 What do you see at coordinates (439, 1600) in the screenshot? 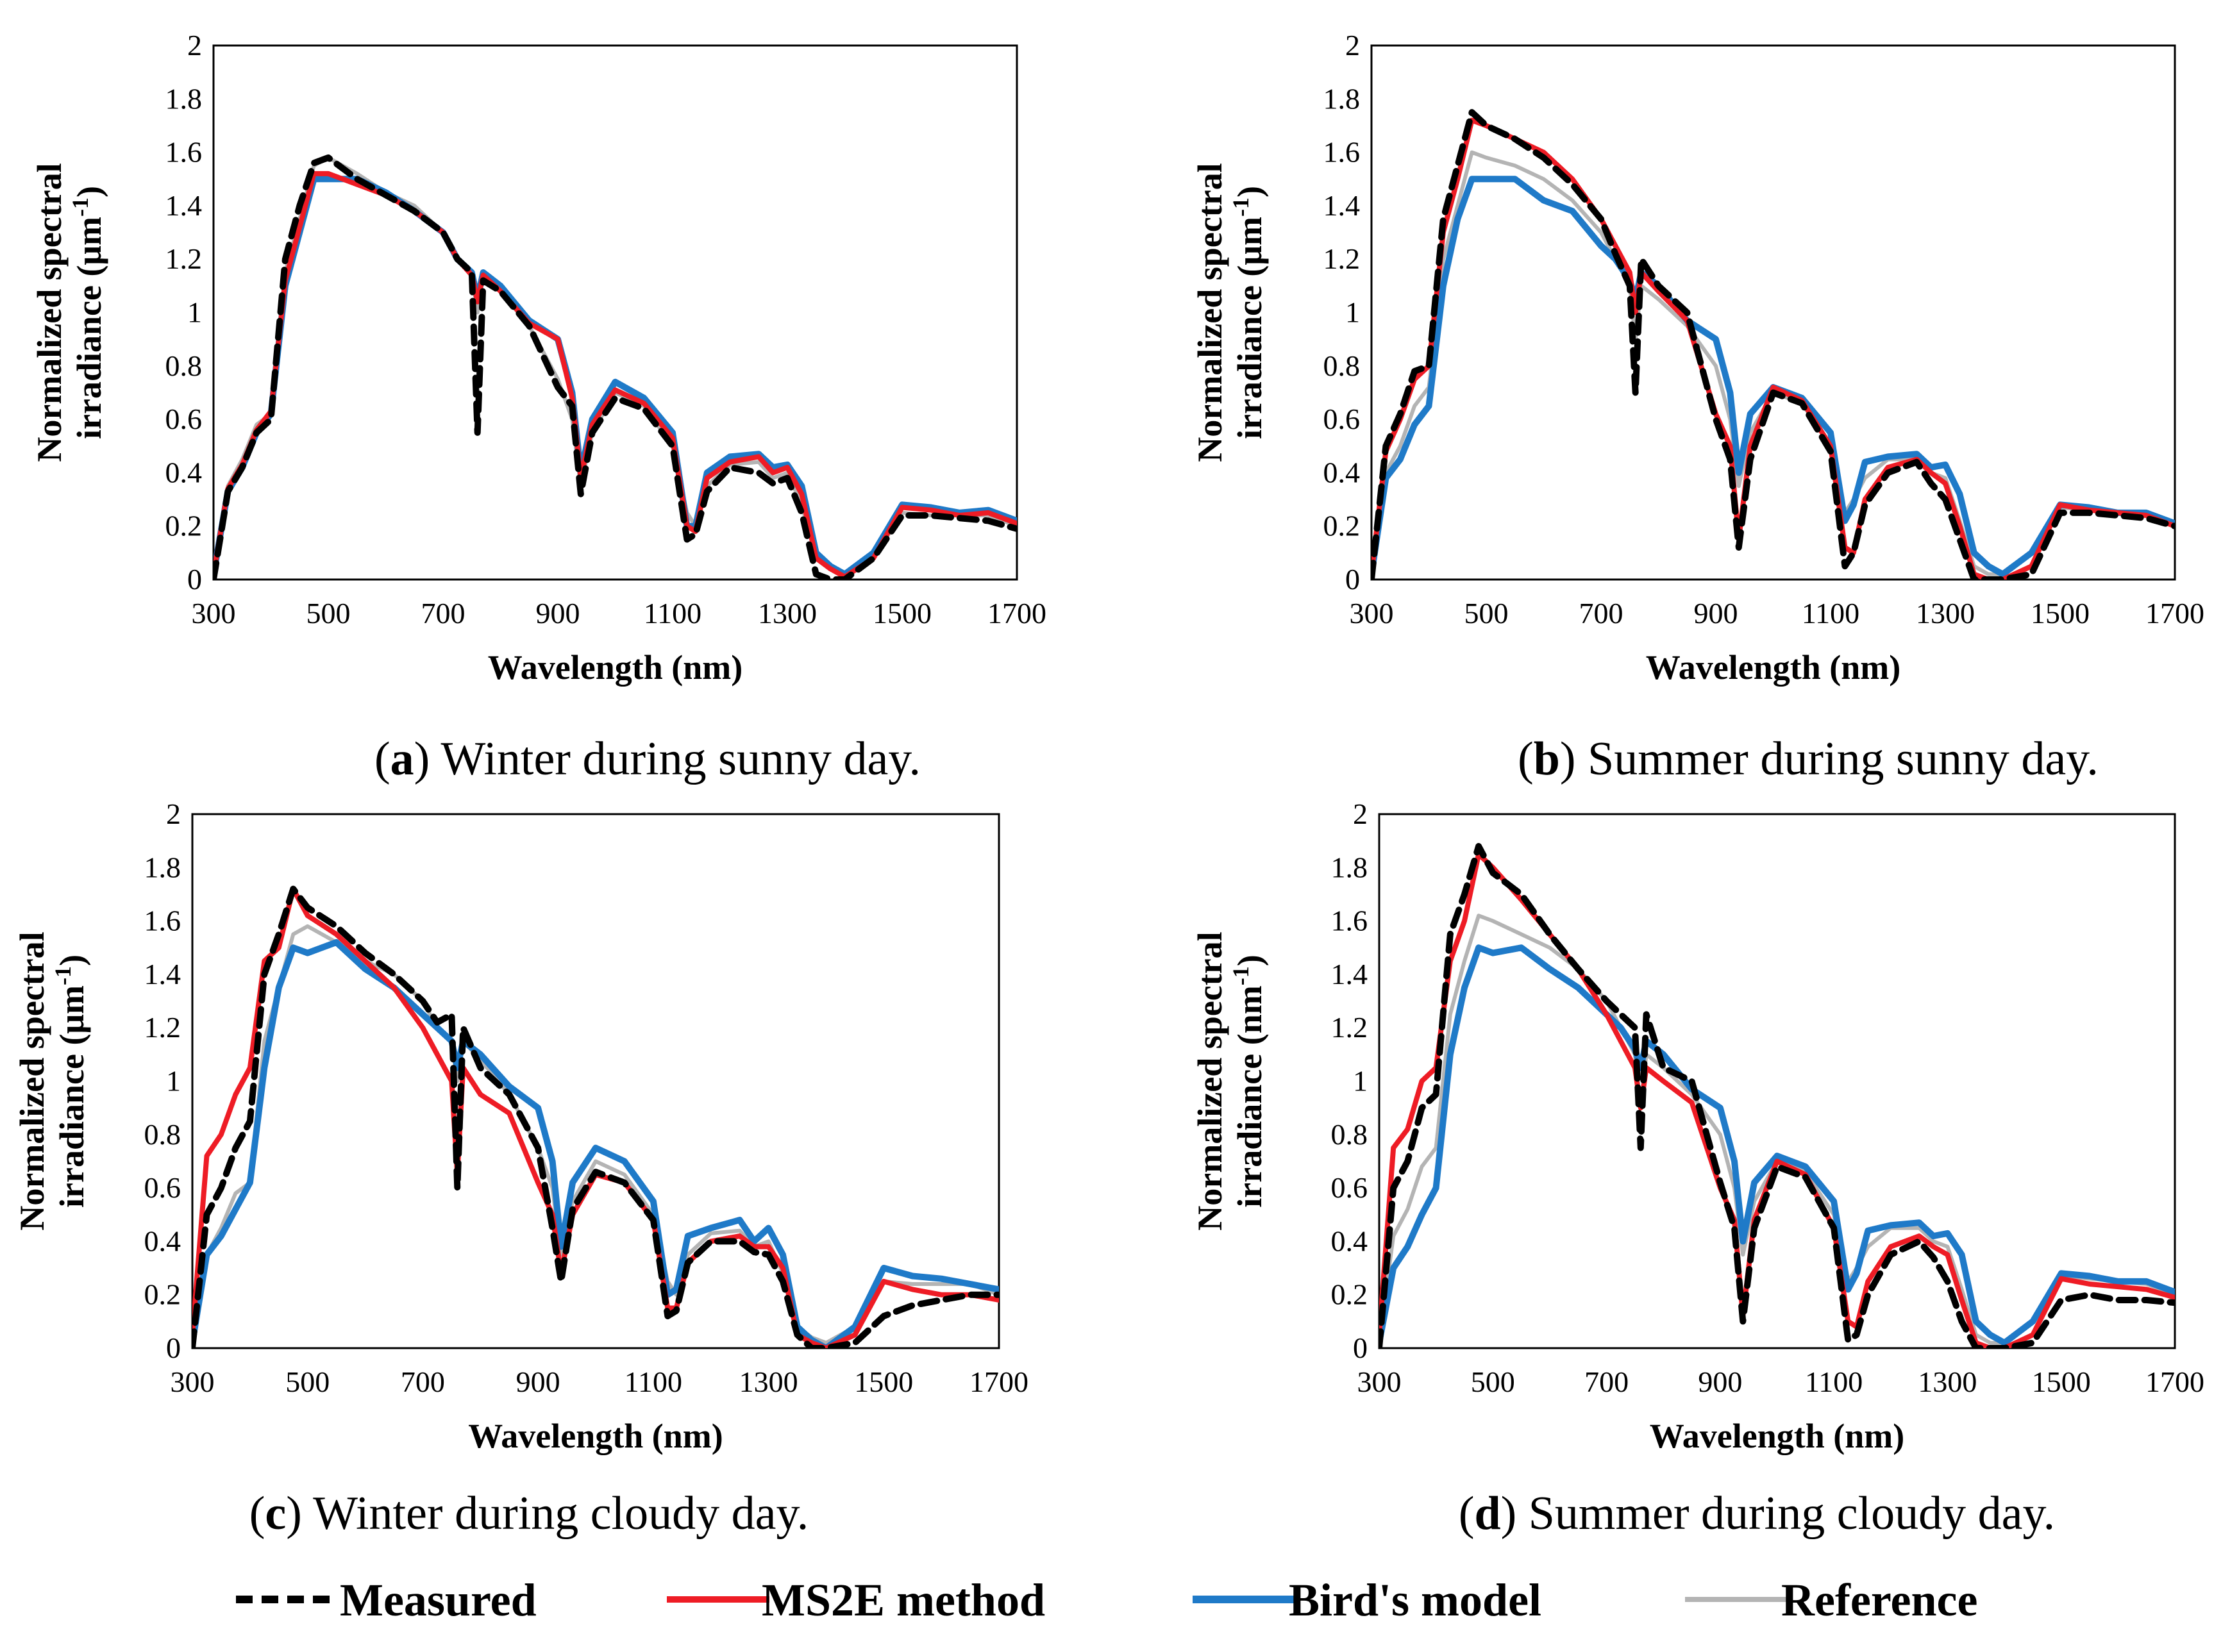
I see `legend-label-measured: Measured` at bounding box center [439, 1600].